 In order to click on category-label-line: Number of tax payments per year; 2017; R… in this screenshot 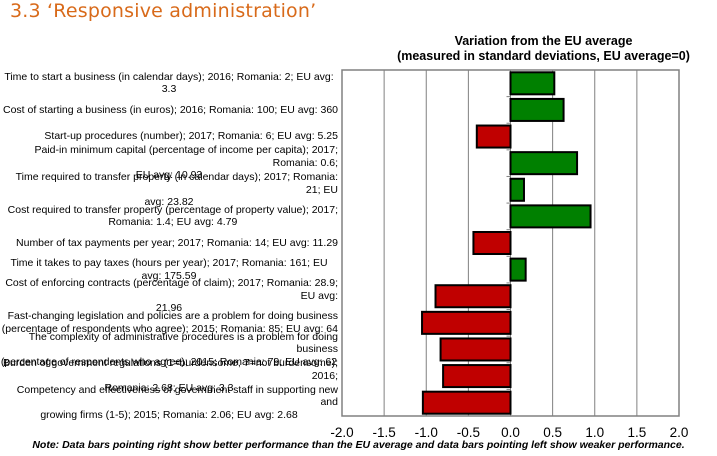, I will do `click(177, 242)`.